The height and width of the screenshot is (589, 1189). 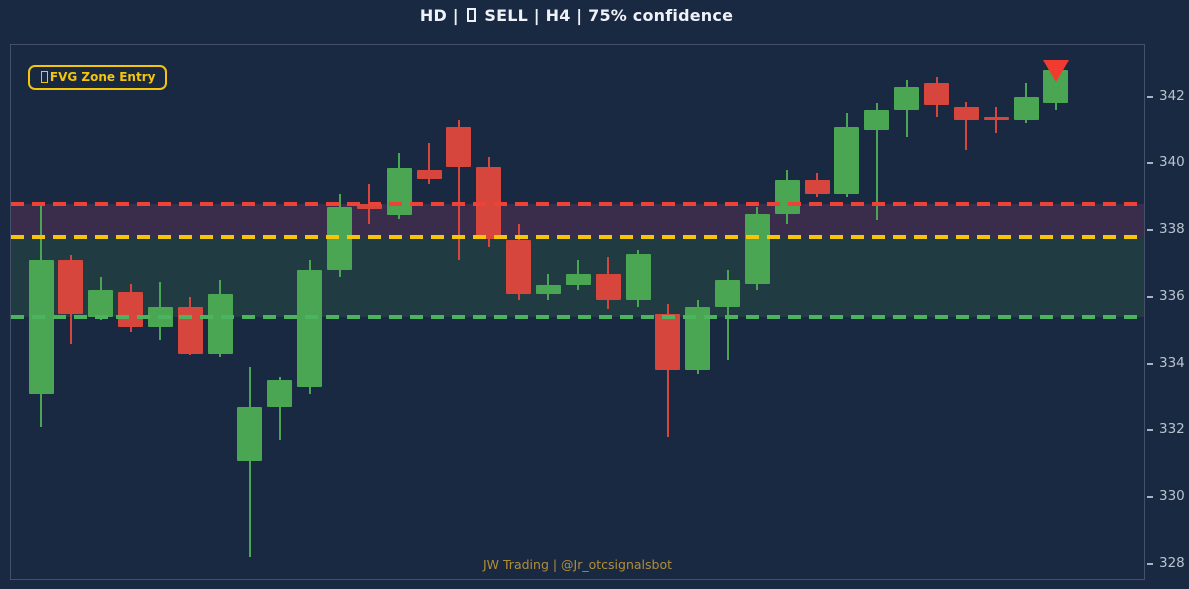 I want to click on y-tick-label: 332, so click(x=1172, y=429).